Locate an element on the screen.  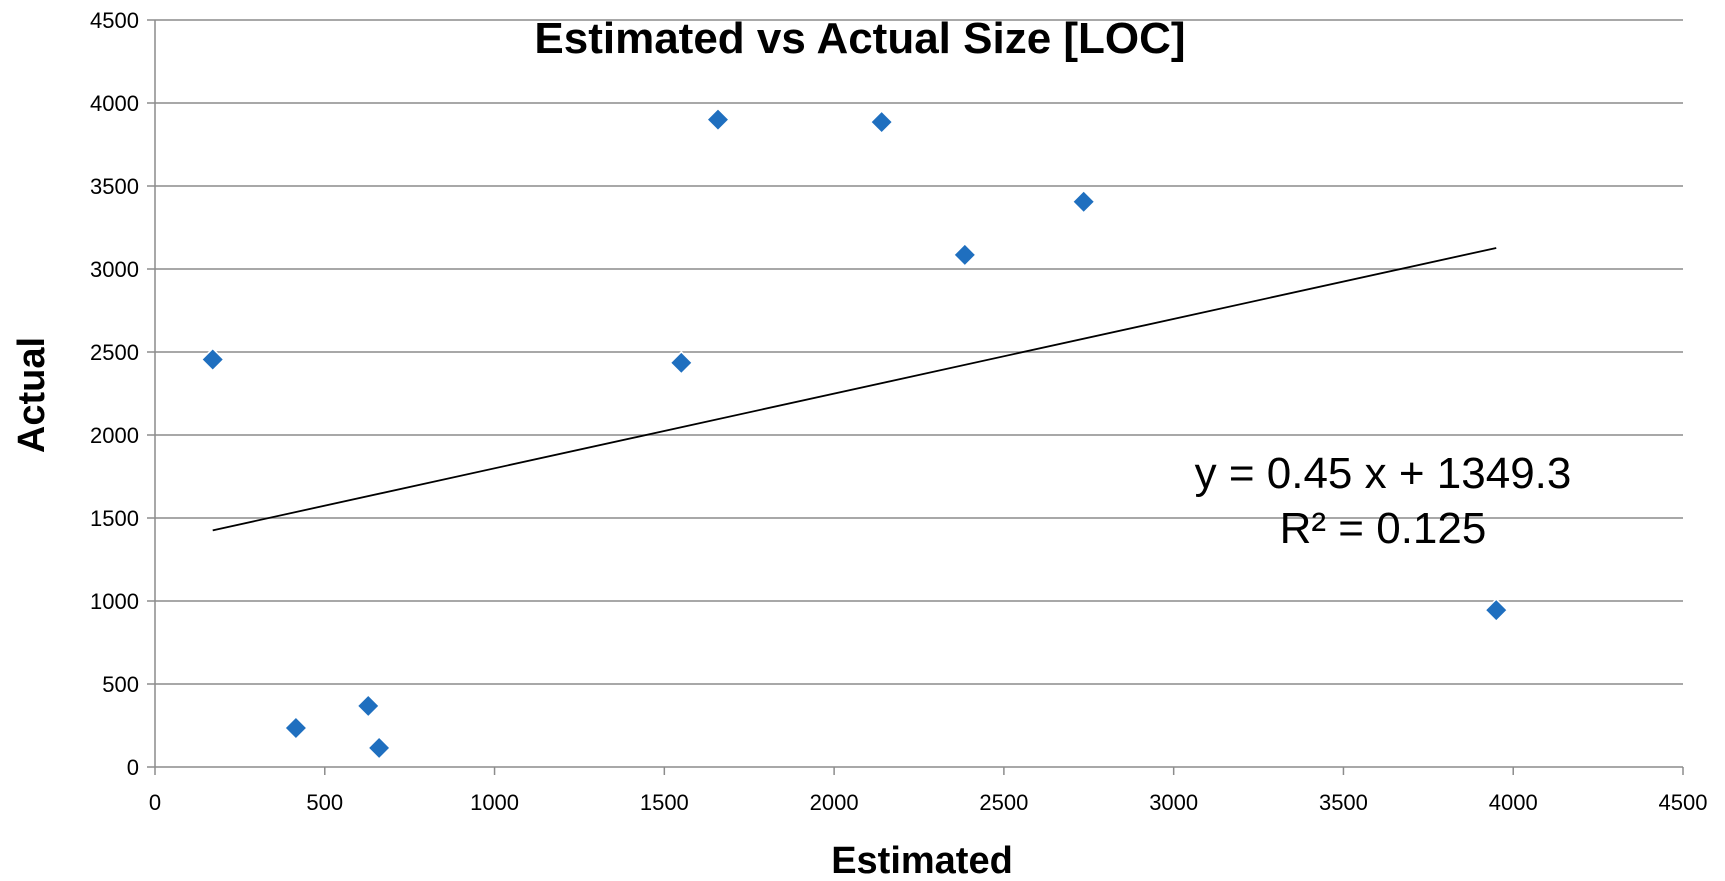
x-tick-label-5: 2500 is located at coordinates (1003, 802).